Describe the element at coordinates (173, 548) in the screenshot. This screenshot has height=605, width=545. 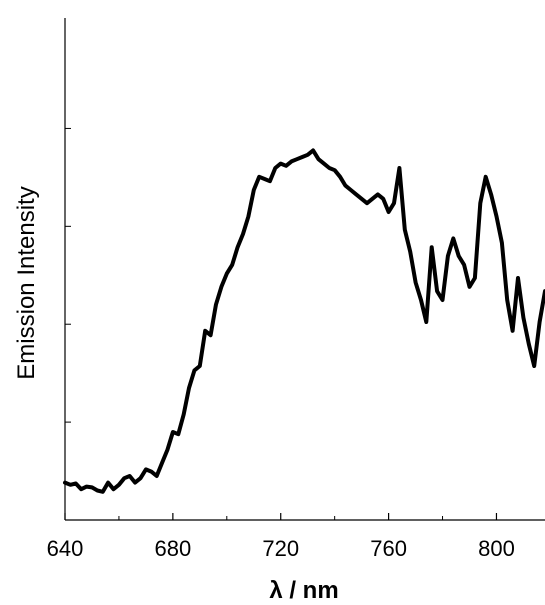
I see `x-tick-label-680: 680` at that location.